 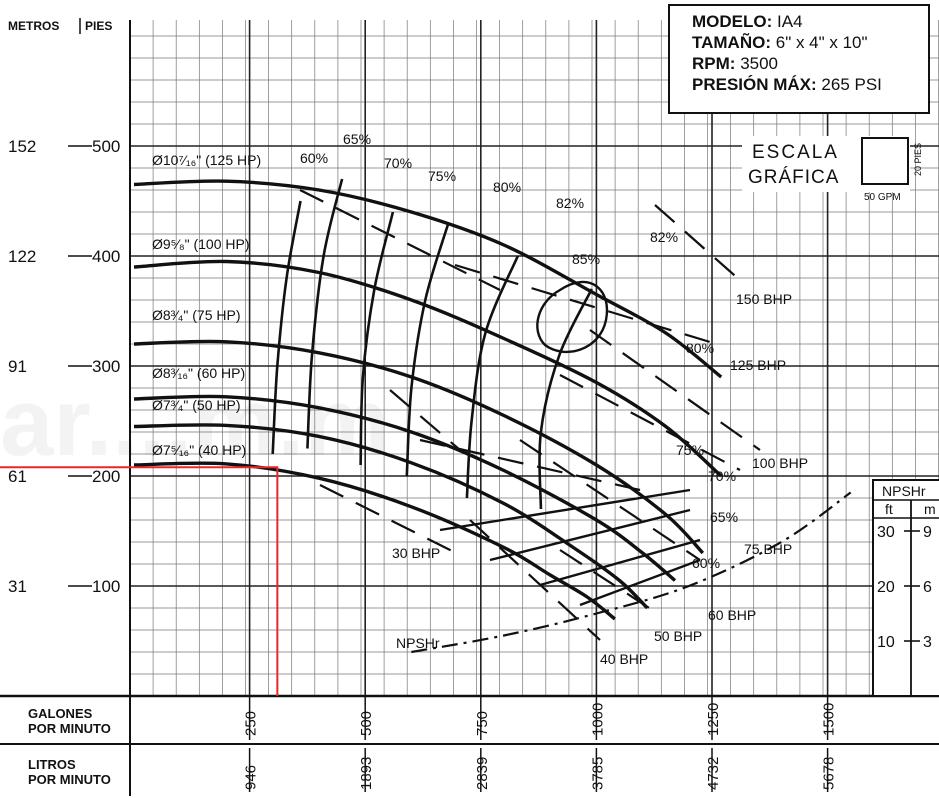 What do you see at coordinates (904, 491) in the screenshot?
I see `npsh-panel-title: NPSHr` at bounding box center [904, 491].